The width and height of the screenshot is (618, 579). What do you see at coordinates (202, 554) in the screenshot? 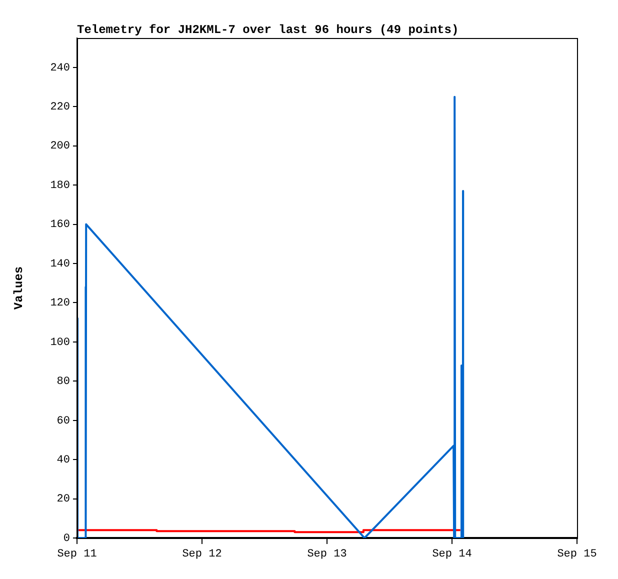
I see `x-tick-label: Sep 12` at bounding box center [202, 554].